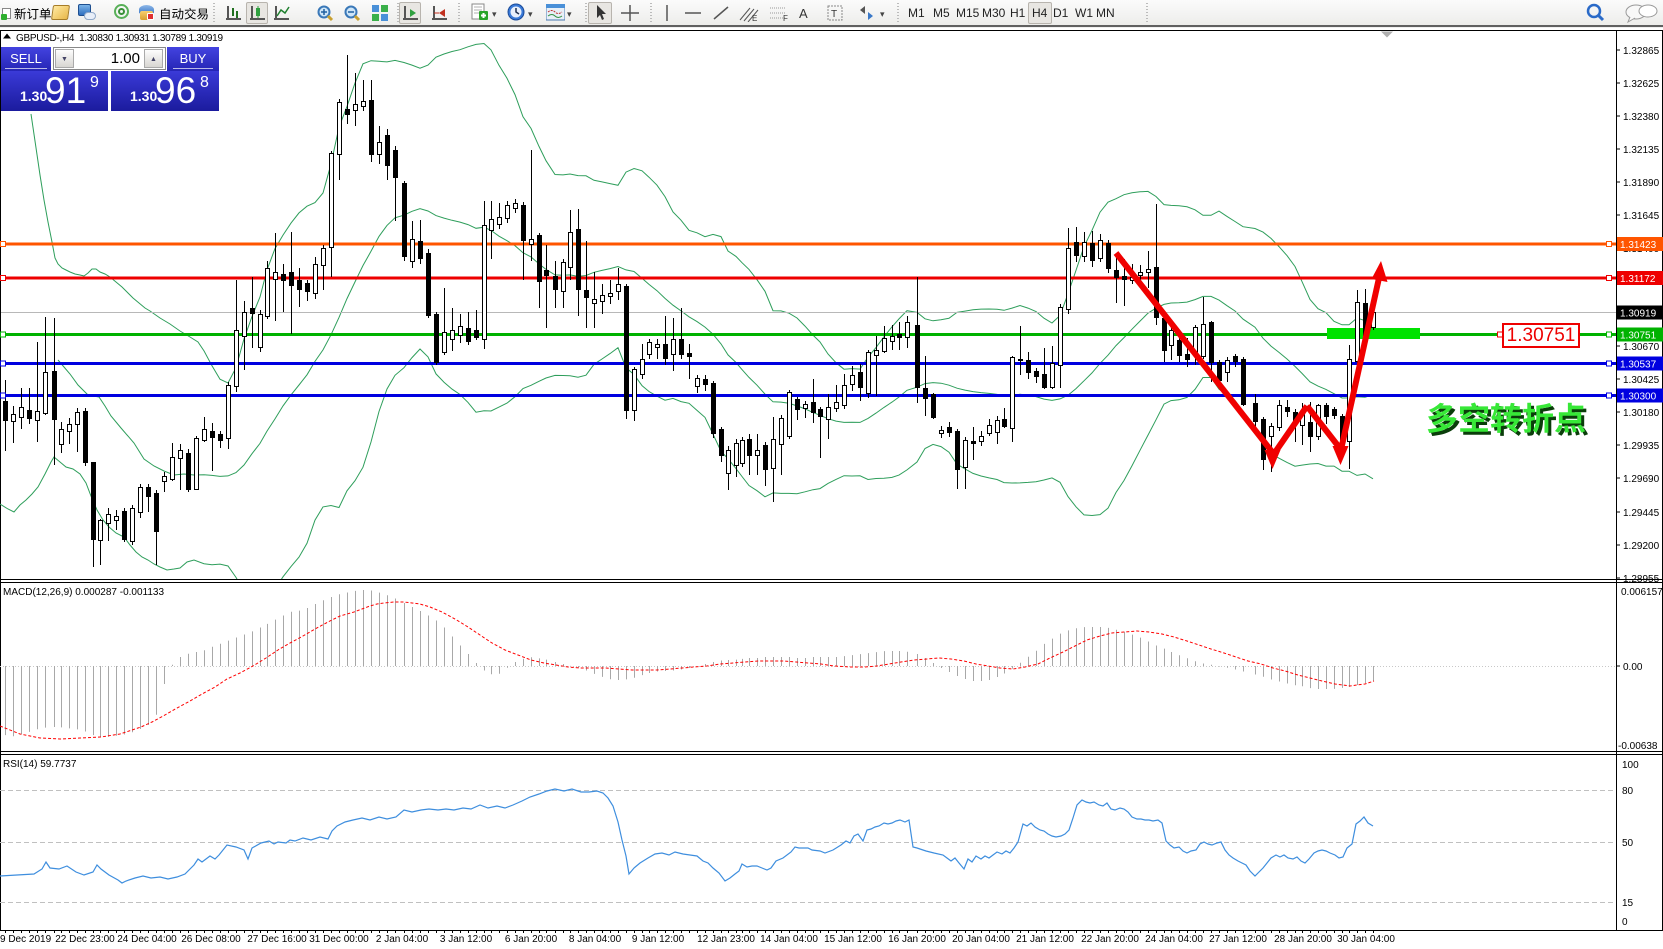 Image resolution: width=1663 pixels, height=949 pixels. I want to click on svg-text: 20 Jan 04:00, so click(981, 939).